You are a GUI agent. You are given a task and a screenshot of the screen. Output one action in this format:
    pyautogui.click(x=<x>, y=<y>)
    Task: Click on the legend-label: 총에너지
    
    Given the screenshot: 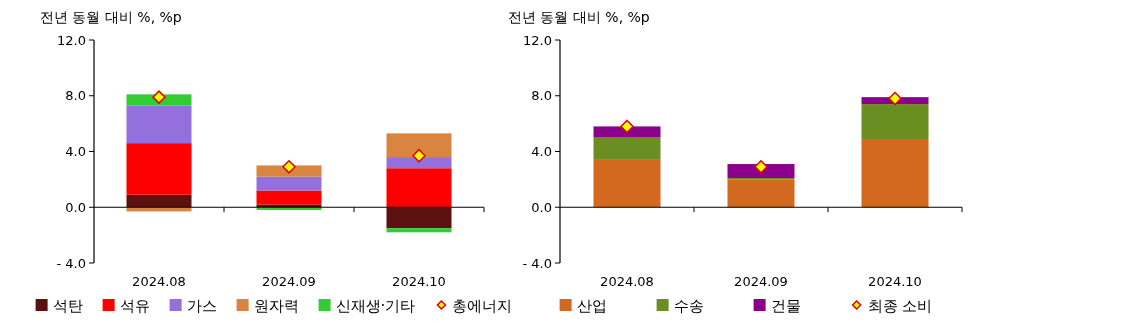 What is the action you would take?
    pyautogui.click(x=482, y=306)
    